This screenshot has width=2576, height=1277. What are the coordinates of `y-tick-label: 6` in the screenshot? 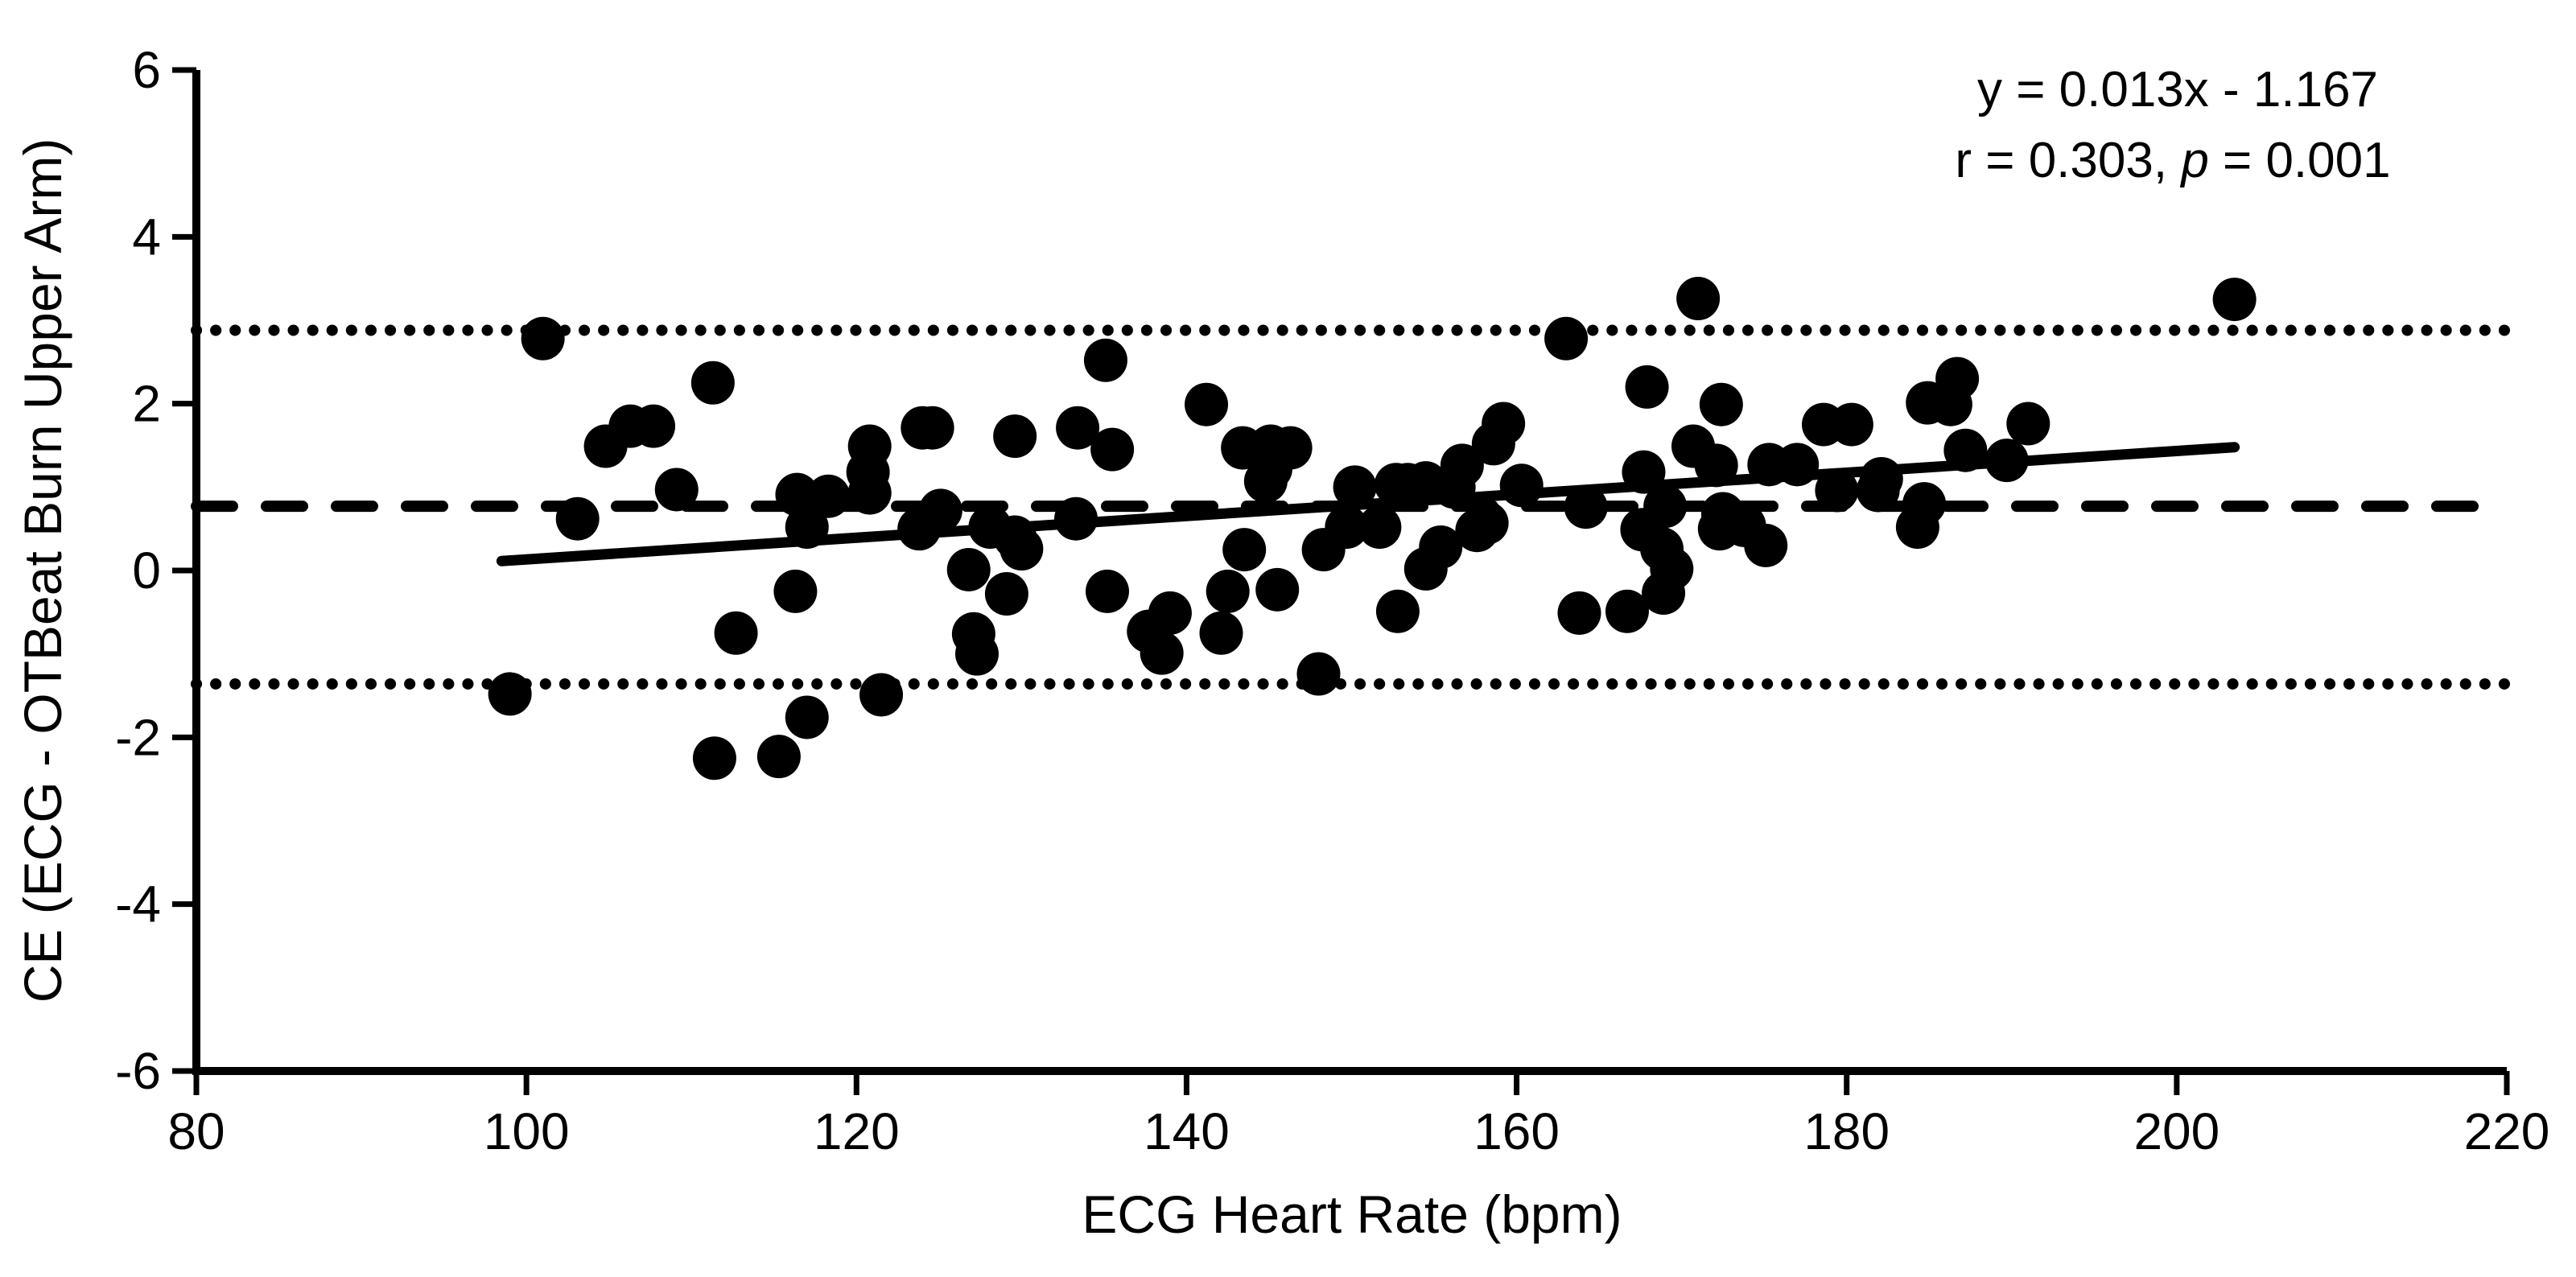 It's located at (146, 70).